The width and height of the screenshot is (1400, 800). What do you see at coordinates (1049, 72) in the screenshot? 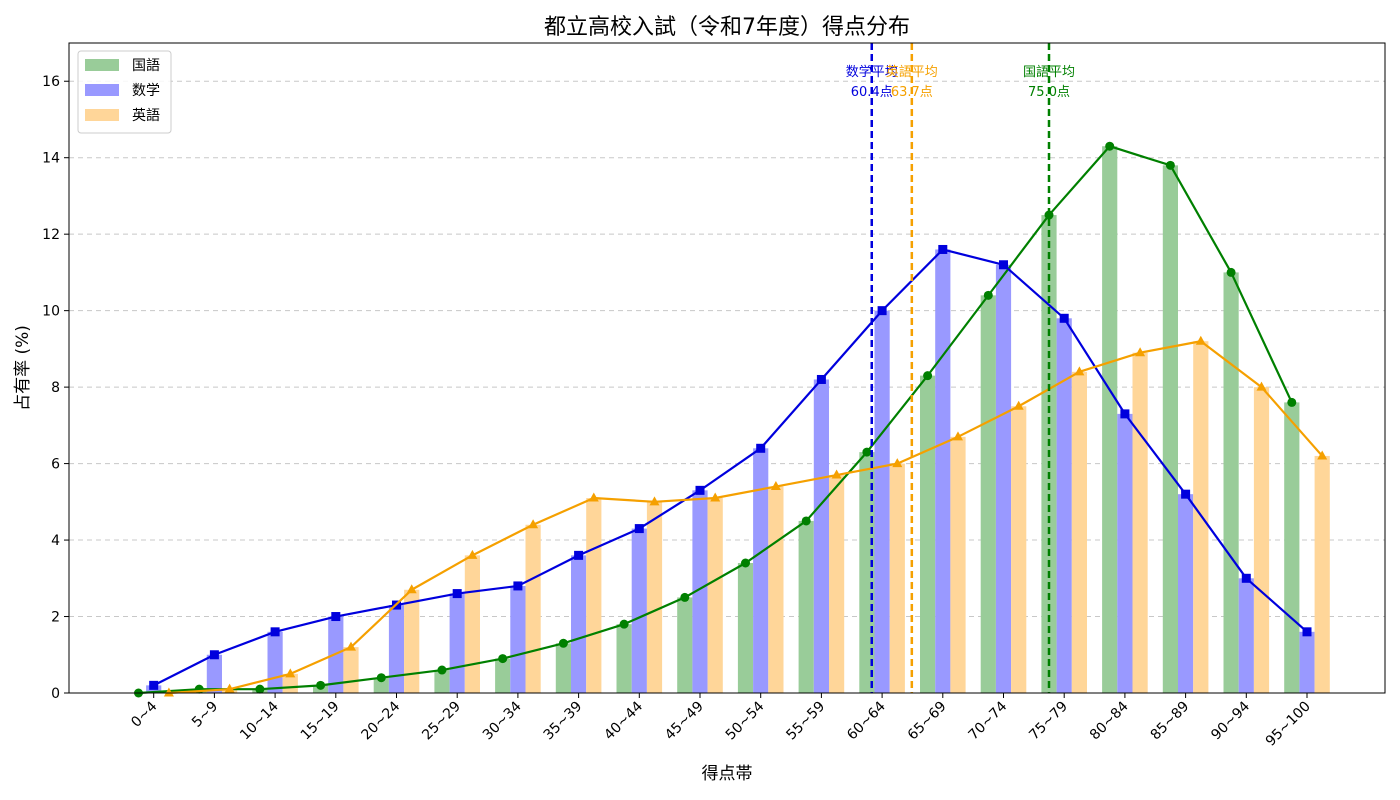
I see `average-label: 国語平均` at bounding box center [1049, 72].